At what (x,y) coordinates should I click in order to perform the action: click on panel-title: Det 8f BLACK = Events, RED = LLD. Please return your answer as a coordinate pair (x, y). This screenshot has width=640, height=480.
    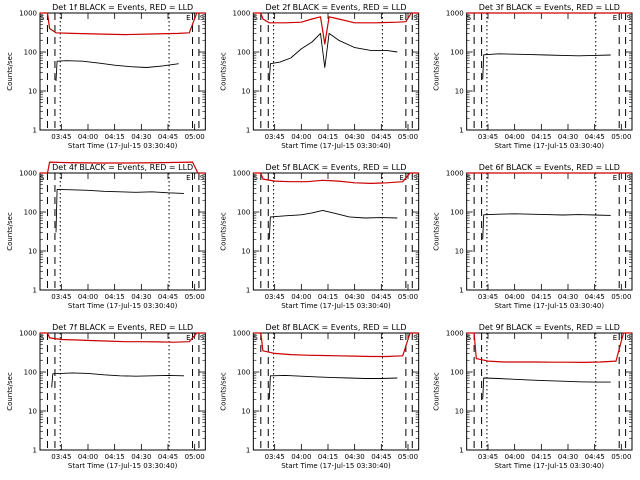
    Looking at the image, I should click on (335, 327).